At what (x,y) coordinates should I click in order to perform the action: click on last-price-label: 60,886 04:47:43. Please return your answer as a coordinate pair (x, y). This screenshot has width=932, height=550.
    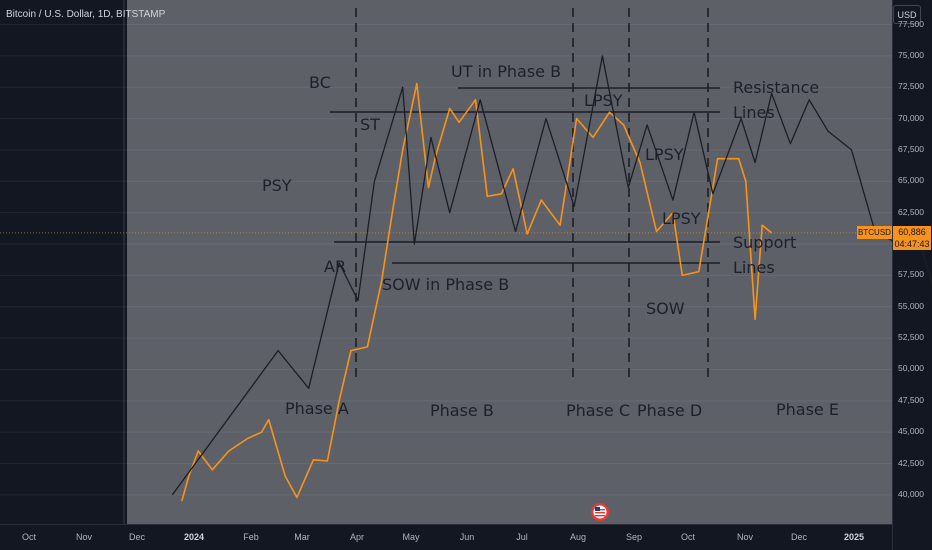
    Looking at the image, I should click on (912, 237).